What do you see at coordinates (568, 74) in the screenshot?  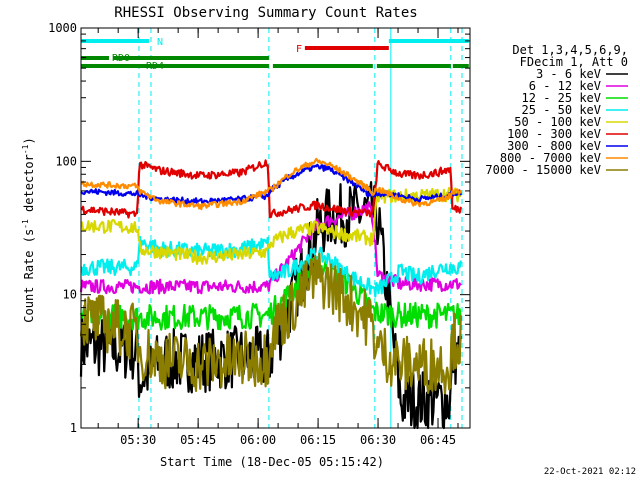 I see `legend-label-0: 3 - 6 keV` at bounding box center [568, 74].